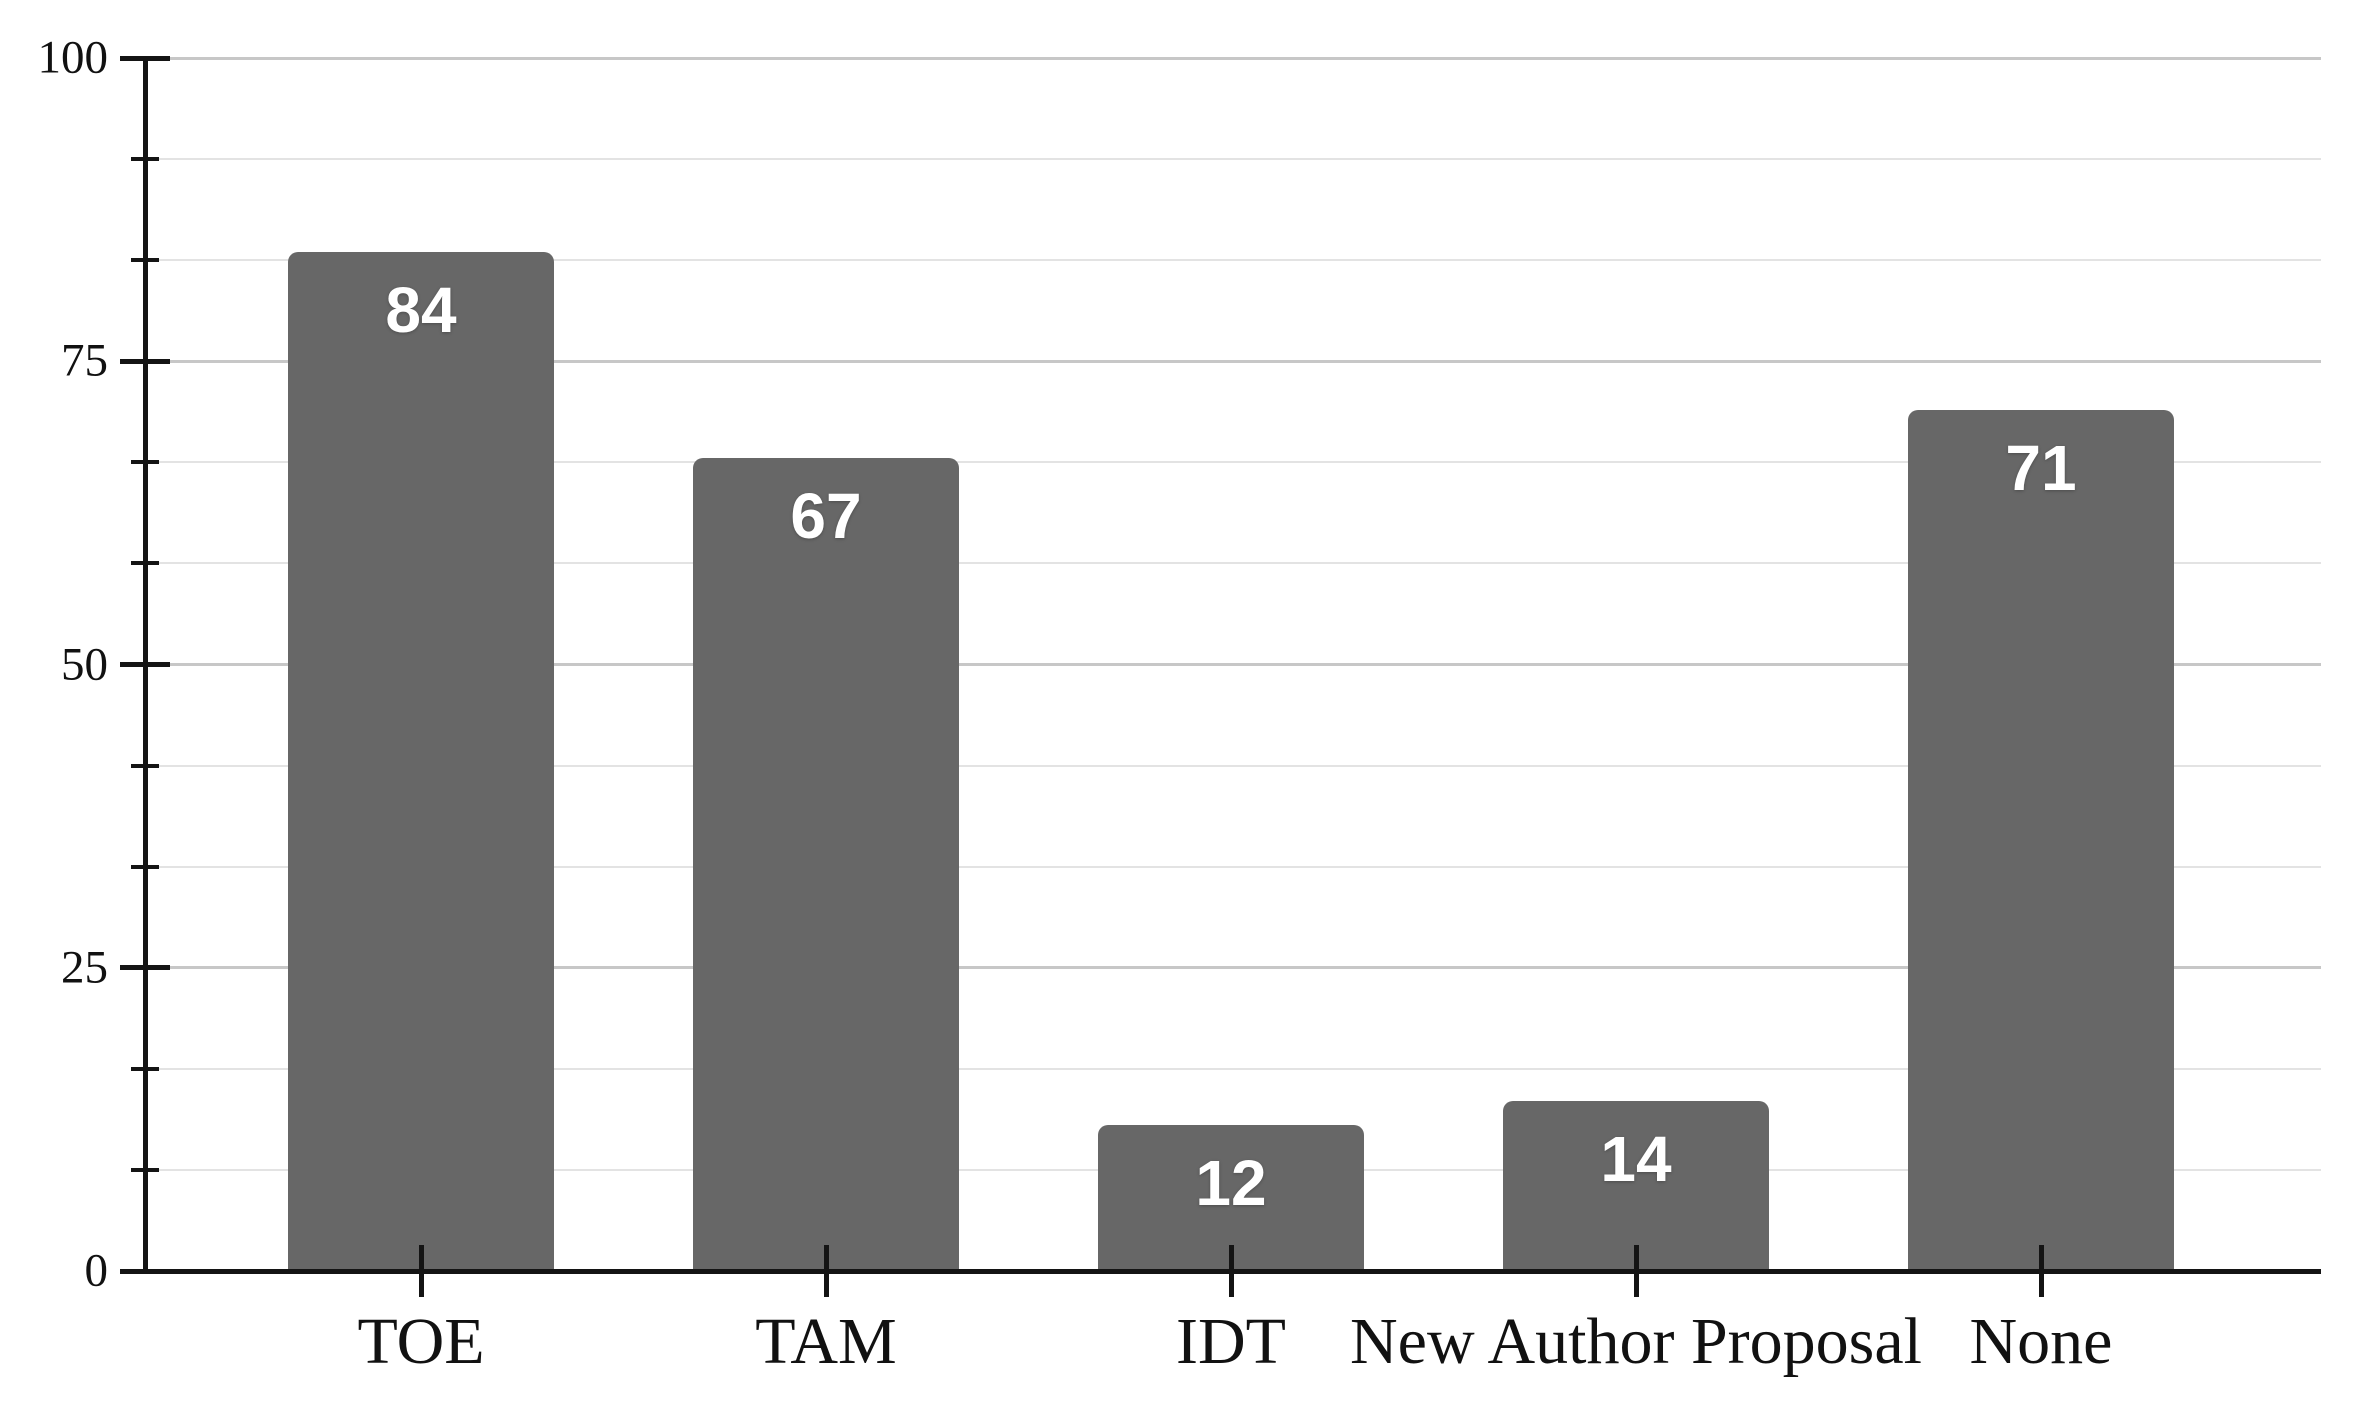 The height and width of the screenshot is (1412, 2358). What do you see at coordinates (826, 1341) in the screenshot?
I see `x-axis-category-label: TAM` at bounding box center [826, 1341].